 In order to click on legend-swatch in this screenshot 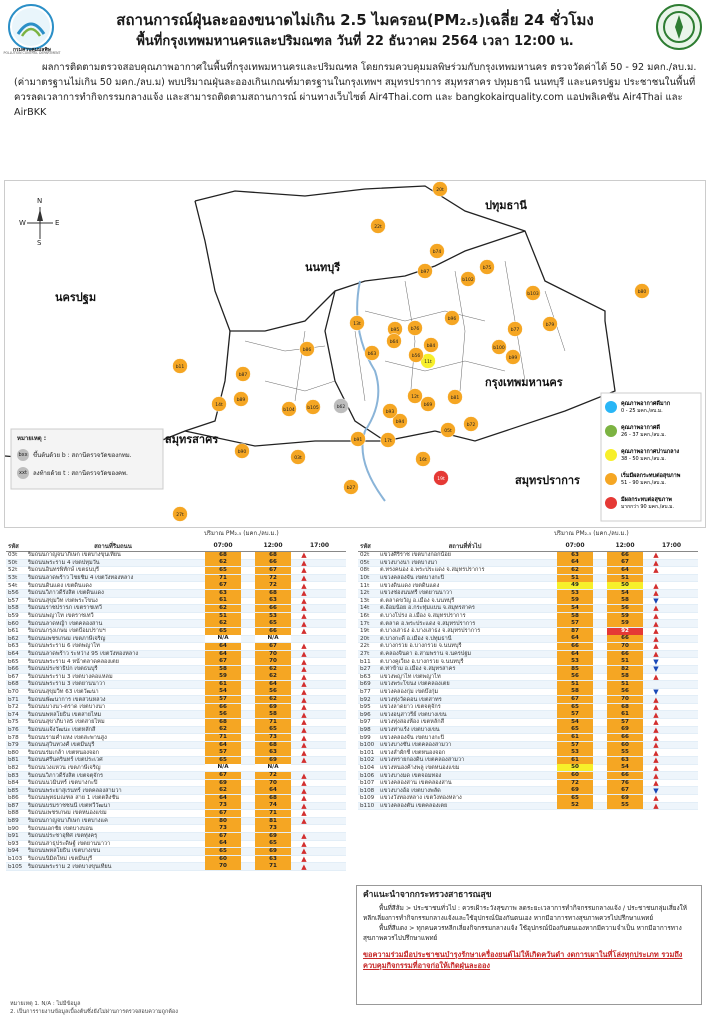, I will do `click(611, 503)`.